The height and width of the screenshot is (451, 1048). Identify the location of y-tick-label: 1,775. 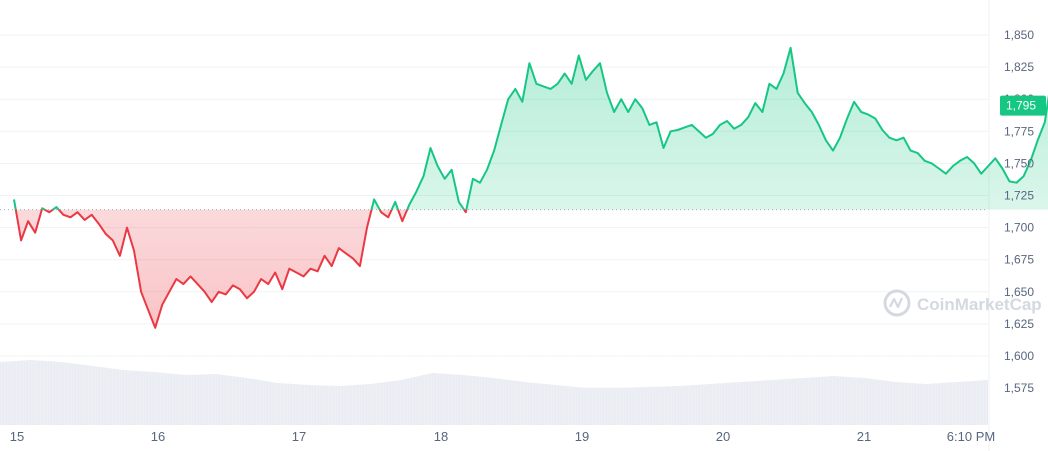
(1019, 131).